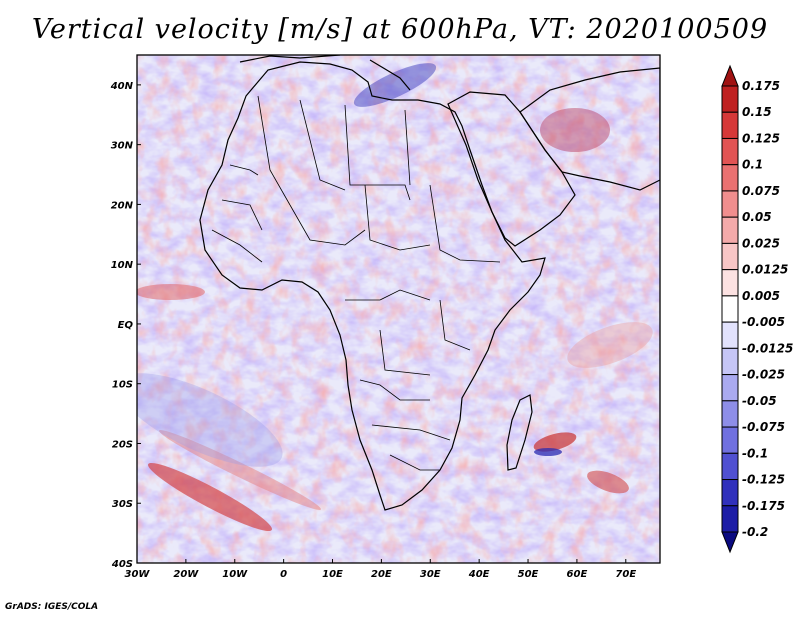 This screenshot has width=800, height=618. What do you see at coordinates (625, 574) in the screenshot?
I see `x-tick-label: 70E` at bounding box center [625, 574].